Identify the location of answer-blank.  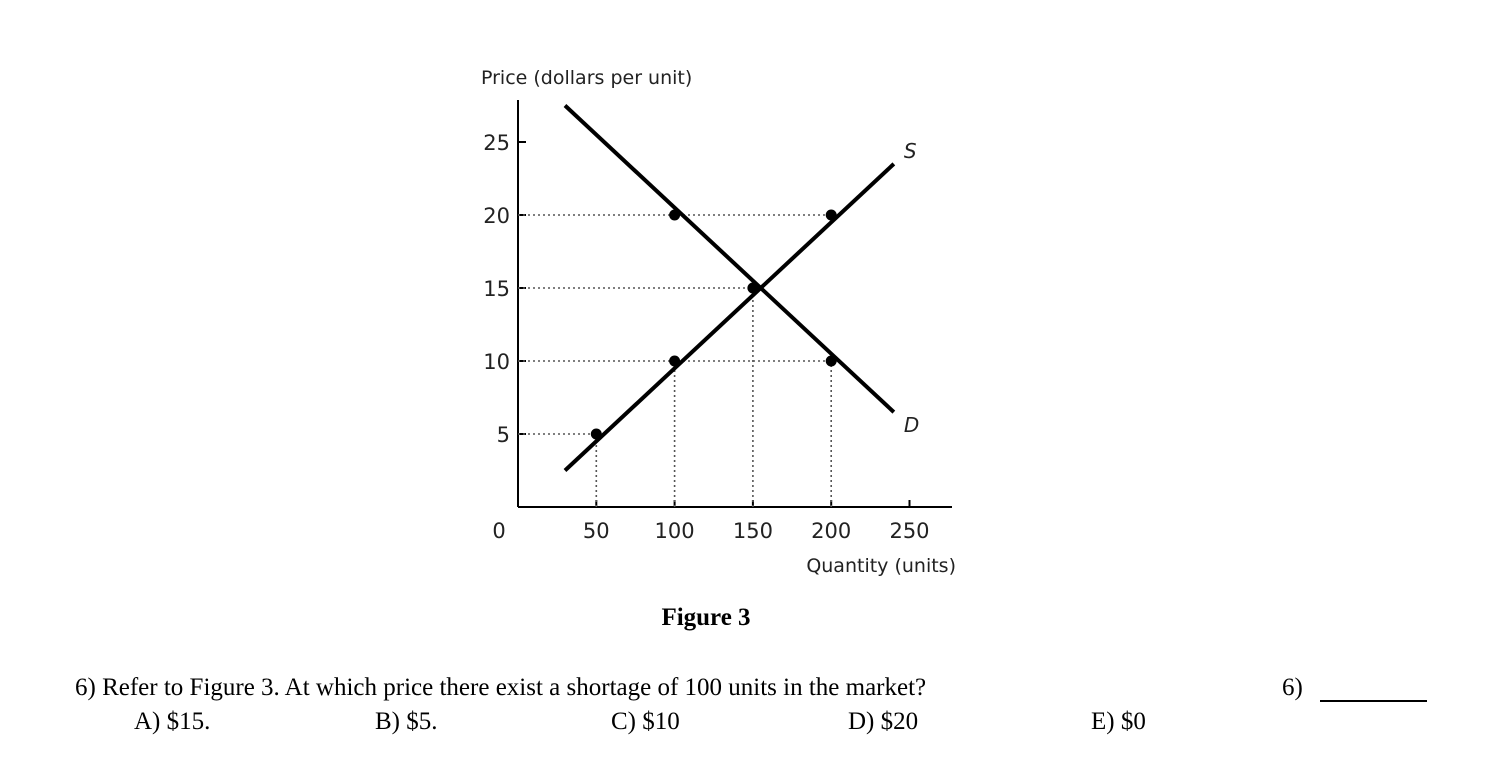
(1373, 701).